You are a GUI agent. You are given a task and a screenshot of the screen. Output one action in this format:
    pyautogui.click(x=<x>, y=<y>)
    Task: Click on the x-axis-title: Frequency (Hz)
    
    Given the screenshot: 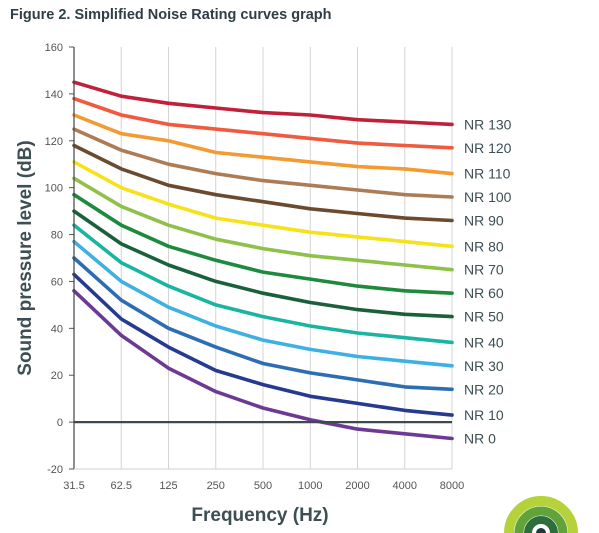 What is the action you would take?
    pyautogui.click(x=259, y=515)
    